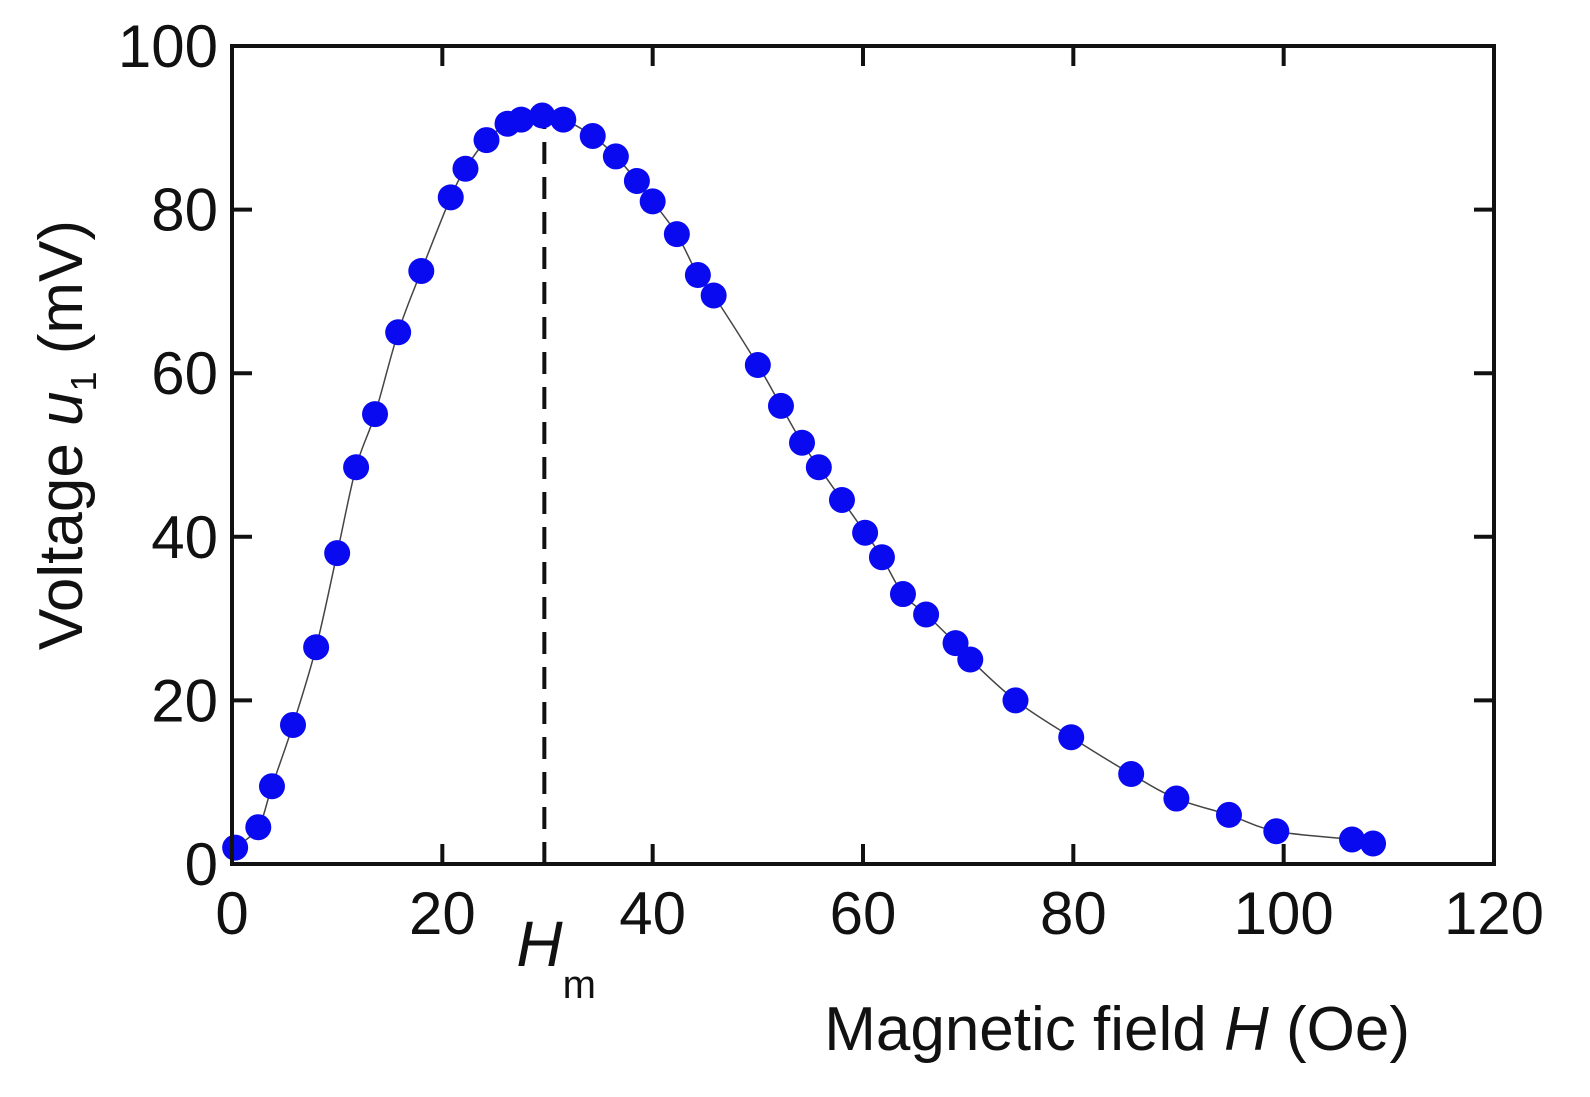 The height and width of the screenshot is (1097, 1590). What do you see at coordinates (168, 455) in the screenshot?
I see `y-tick-labels: 0 20 40 60 80 100` at bounding box center [168, 455].